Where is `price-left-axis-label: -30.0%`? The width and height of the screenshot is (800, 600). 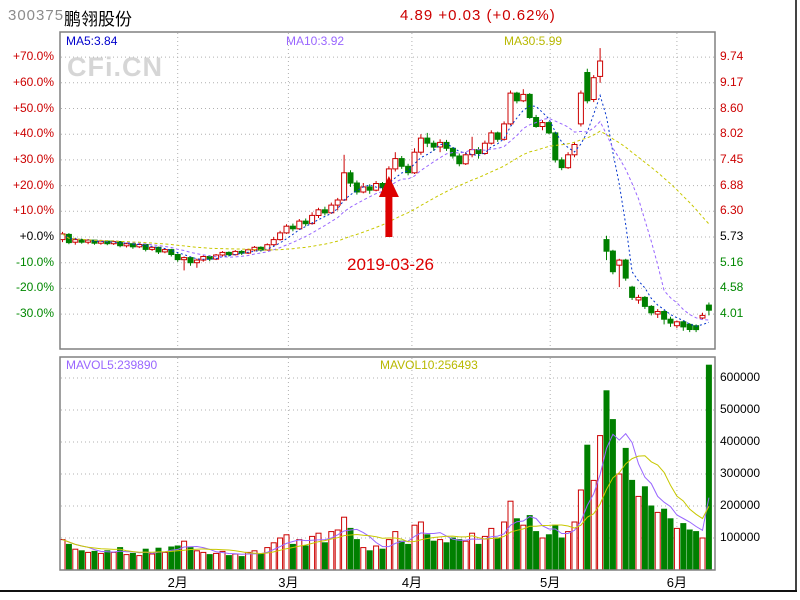 price-left-axis-label: -30.0% is located at coordinates (34, 313).